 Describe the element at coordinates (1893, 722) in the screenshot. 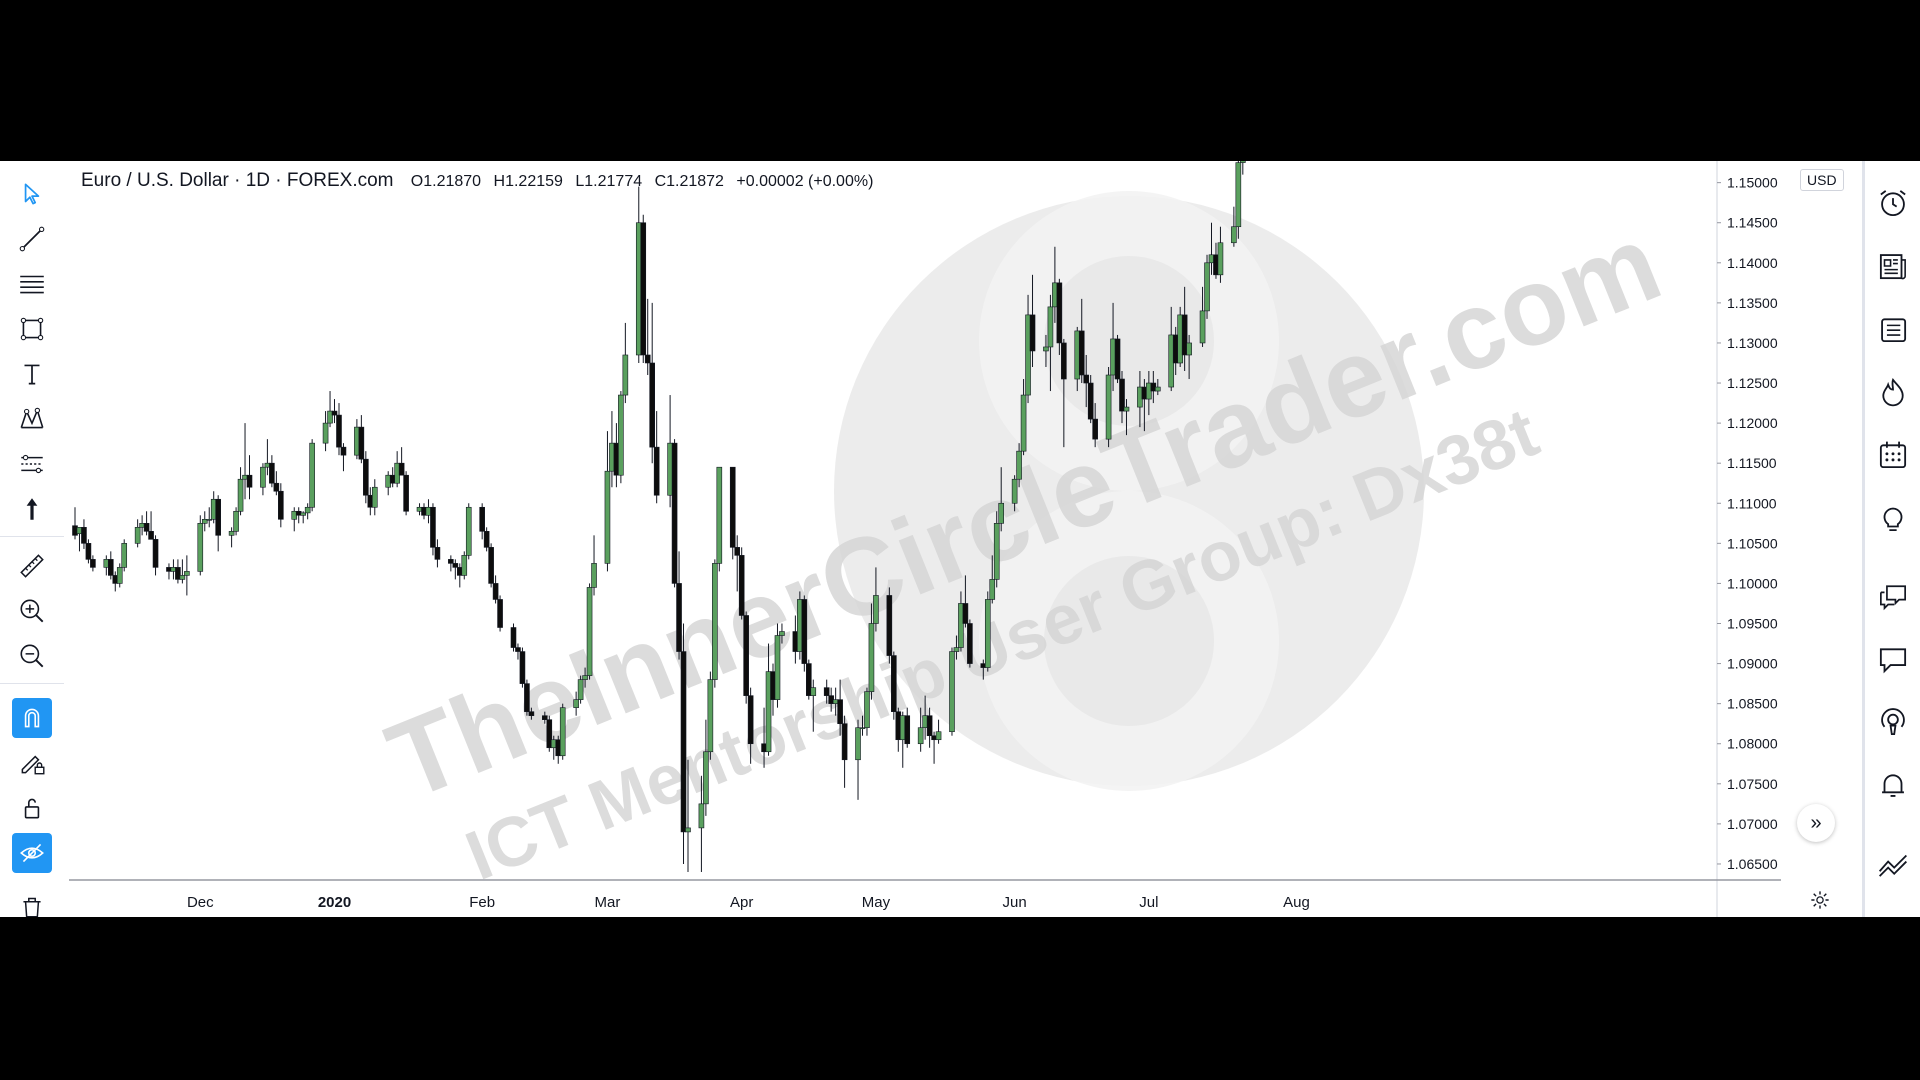

I see `streams-icon` at that location.